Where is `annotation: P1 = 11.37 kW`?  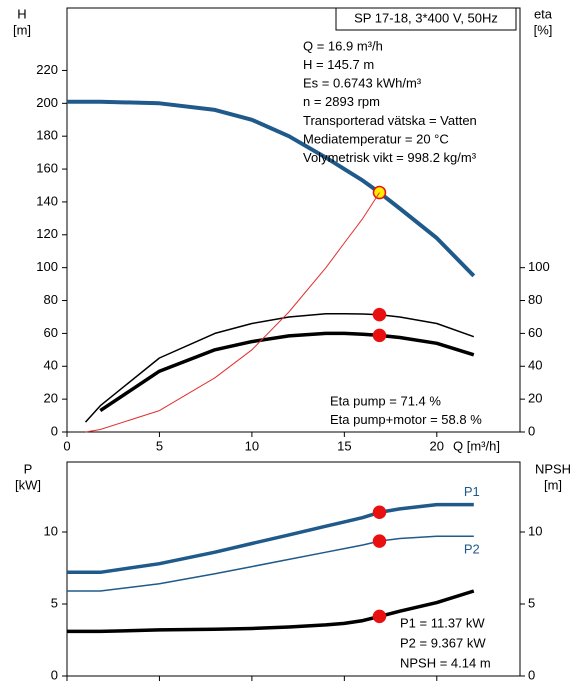
annotation: P1 = 11.37 kW is located at coordinates (442, 622).